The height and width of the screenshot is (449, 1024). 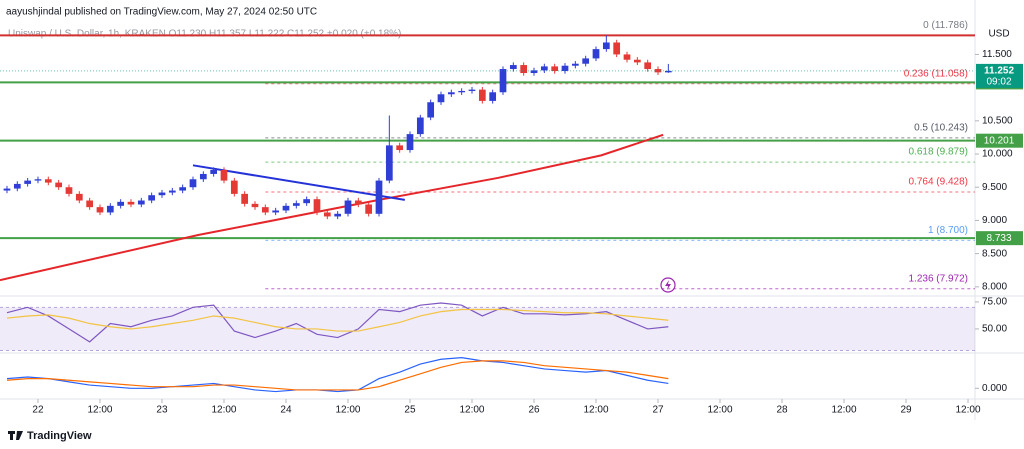 I want to click on footer-brand: TradingView, so click(x=59, y=436).